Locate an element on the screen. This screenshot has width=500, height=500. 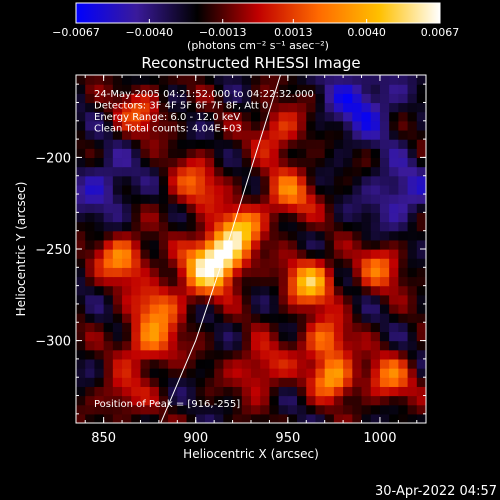
footer-timestamp: 30-Apr-2022 04:57 is located at coordinates (436, 491).